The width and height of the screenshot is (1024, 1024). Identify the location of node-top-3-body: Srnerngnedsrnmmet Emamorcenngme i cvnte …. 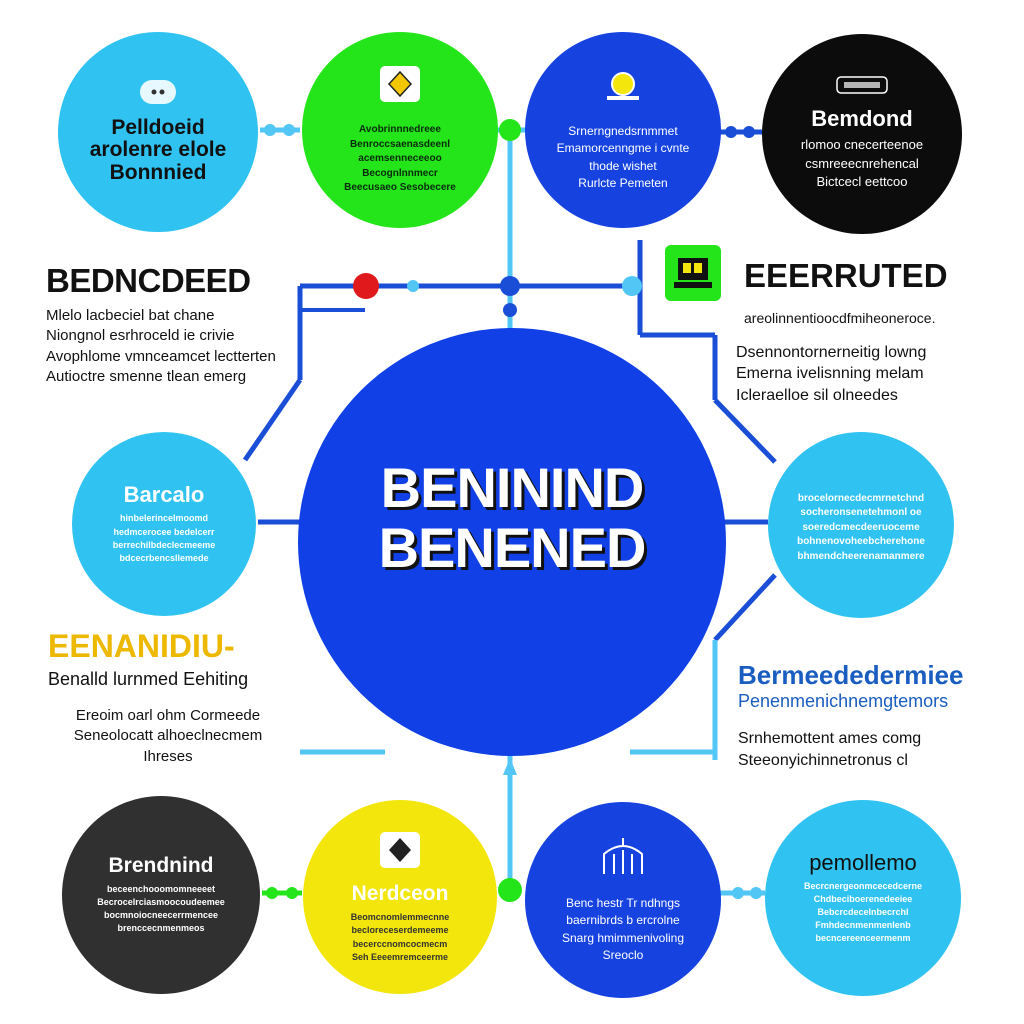
(623, 156).